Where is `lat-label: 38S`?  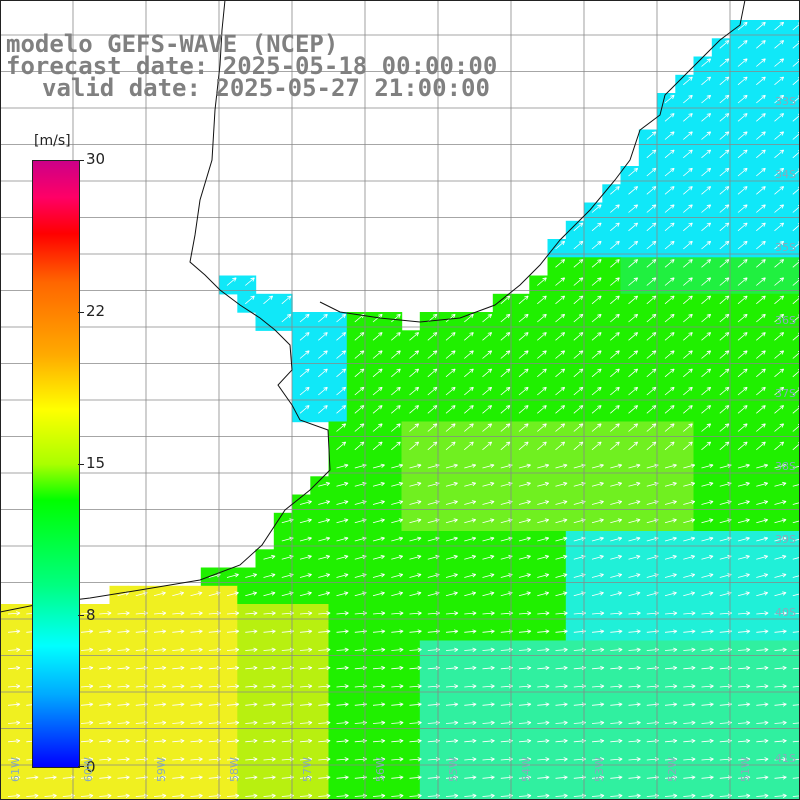
lat-label: 38S is located at coordinates (785, 466).